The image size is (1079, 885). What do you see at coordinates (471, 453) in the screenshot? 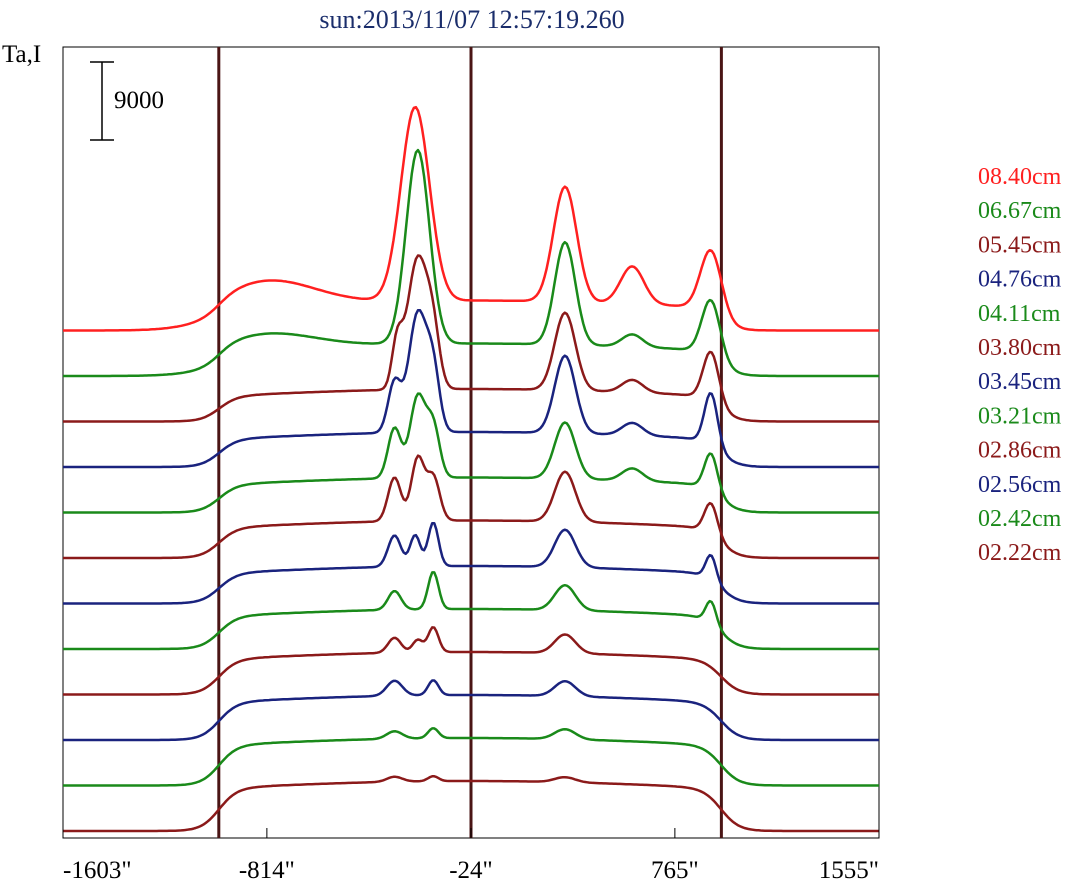
I see `series-line-04.11cm` at bounding box center [471, 453].